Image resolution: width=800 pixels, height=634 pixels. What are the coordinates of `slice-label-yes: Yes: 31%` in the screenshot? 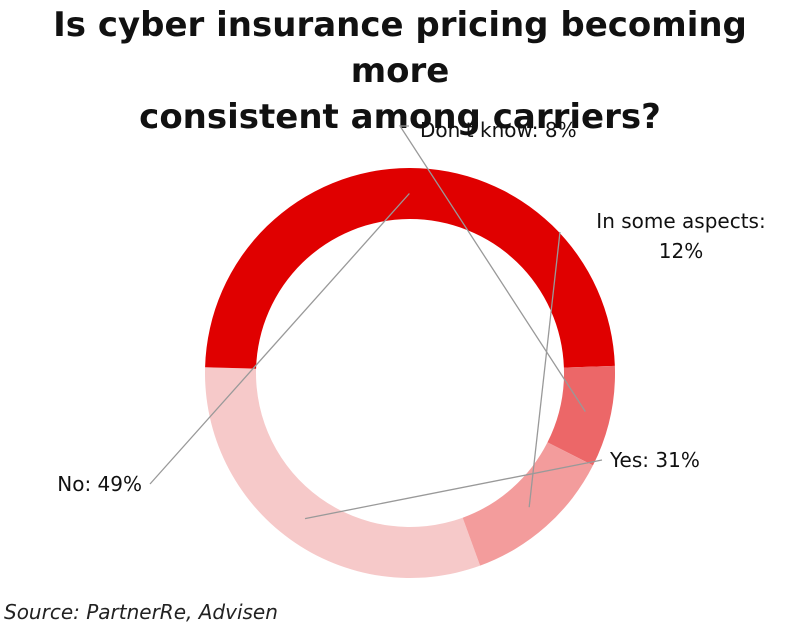 It's located at (654, 460).